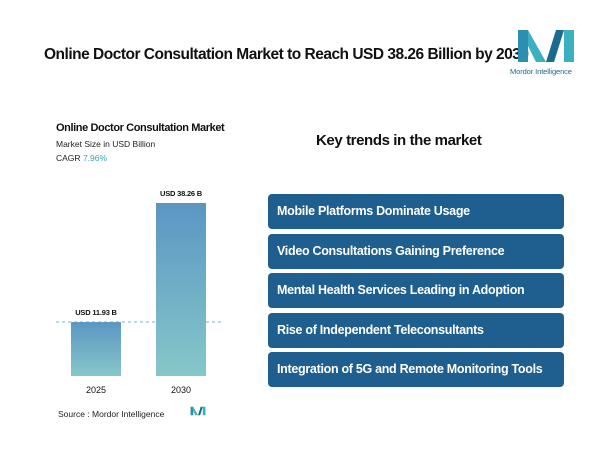 Image resolution: width=600 pixels, height=452 pixels. What do you see at coordinates (399, 140) in the screenshot?
I see `trends-heading: Key trends in the market` at bounding box center [399, 140].